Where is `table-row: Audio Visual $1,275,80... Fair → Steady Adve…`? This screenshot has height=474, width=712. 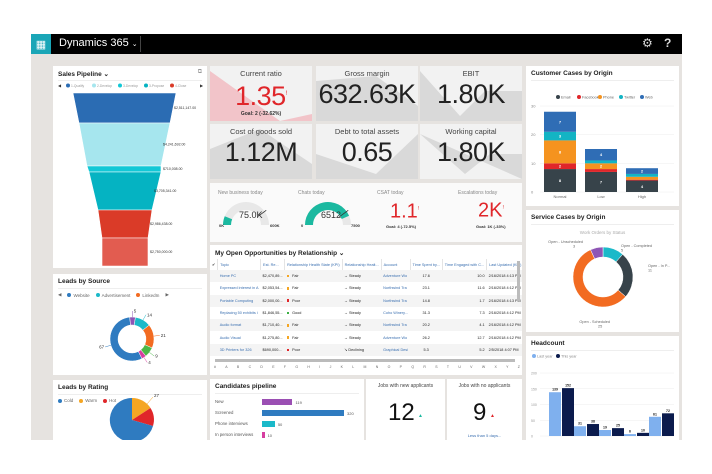
table-row: Audio Visual $1,275,80... Fair → Steady Adve… is located at coordinates (366, 337).